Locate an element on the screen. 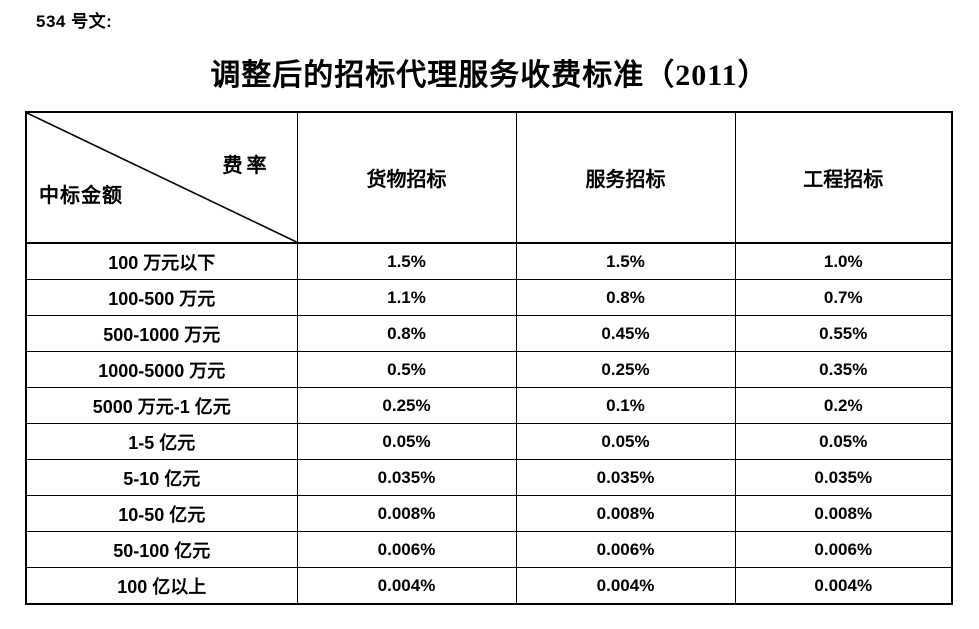 Image resolution: width=979 pixels, height=629 pixels. table-row: 100-500 万元 1.1% 0.8% 0.7% is located at coordinates (489, 297).